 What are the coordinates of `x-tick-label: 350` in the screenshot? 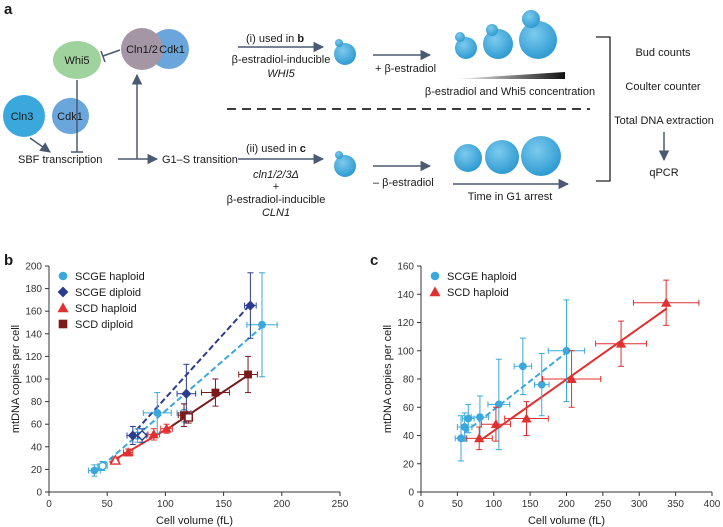 It's located at (675, 504).